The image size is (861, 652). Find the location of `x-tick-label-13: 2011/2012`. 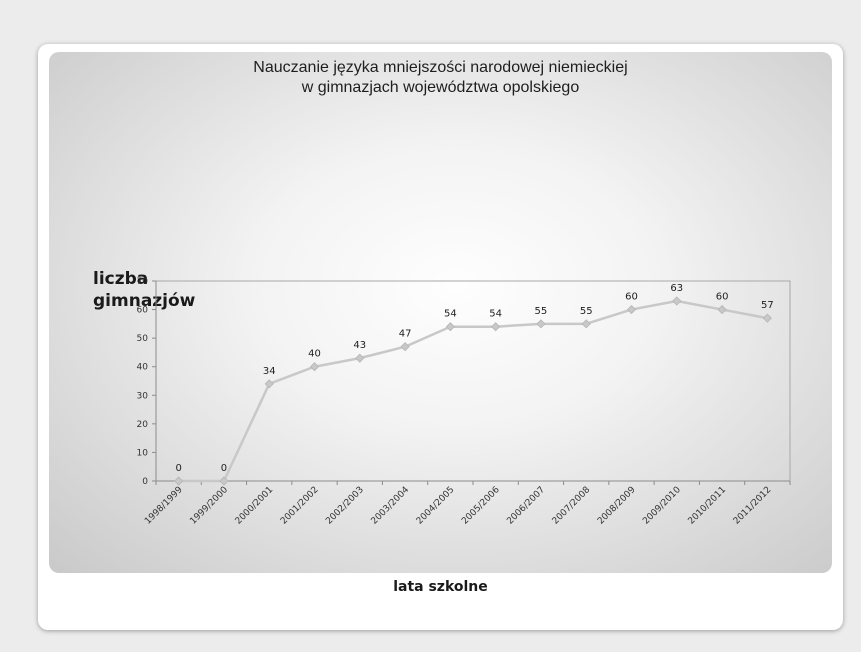

x-tick-label-13: 2011/2012 is located at coordinates (753, 506).